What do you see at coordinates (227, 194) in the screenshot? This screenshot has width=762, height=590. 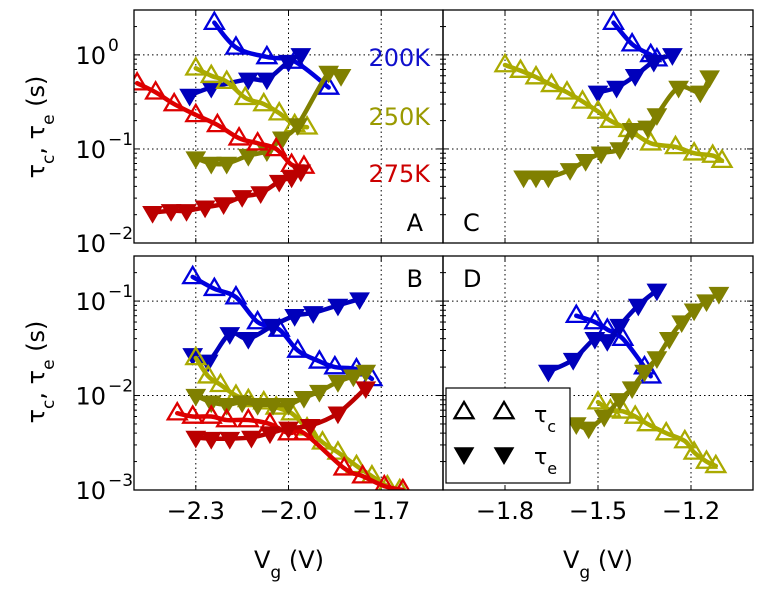 I see `series-275k-tau-e` at bounding box center [227, 194].